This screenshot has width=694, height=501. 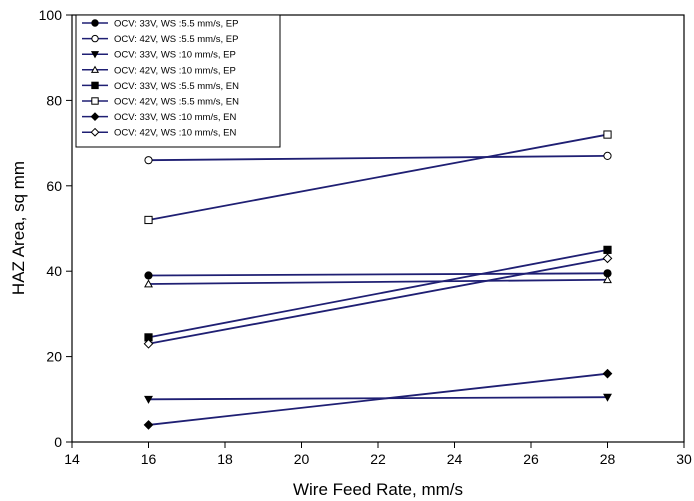 I want to click on y-tick-label: 100, so click(x=51, y=15).